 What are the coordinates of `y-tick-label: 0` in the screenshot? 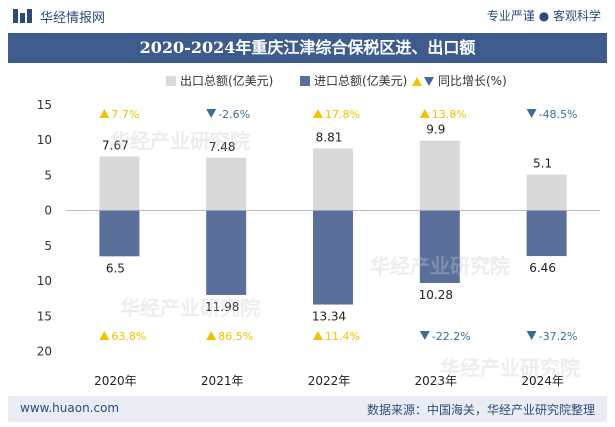 It's located at (48, 211).